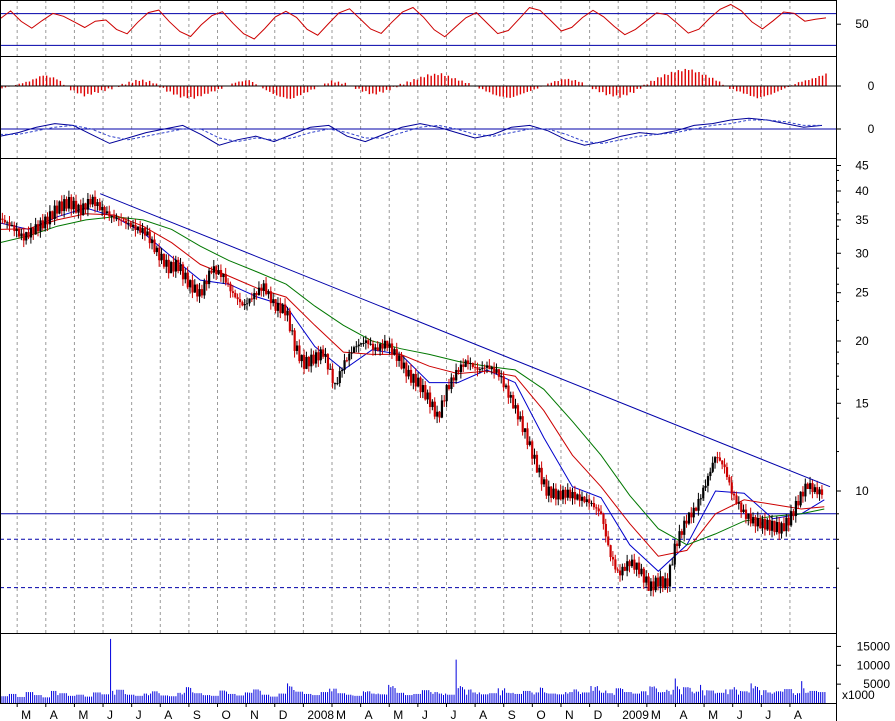  Describe the element at coordinates (871, 129) in the screenshot. I see `macd-tick-label: 0` at that location.